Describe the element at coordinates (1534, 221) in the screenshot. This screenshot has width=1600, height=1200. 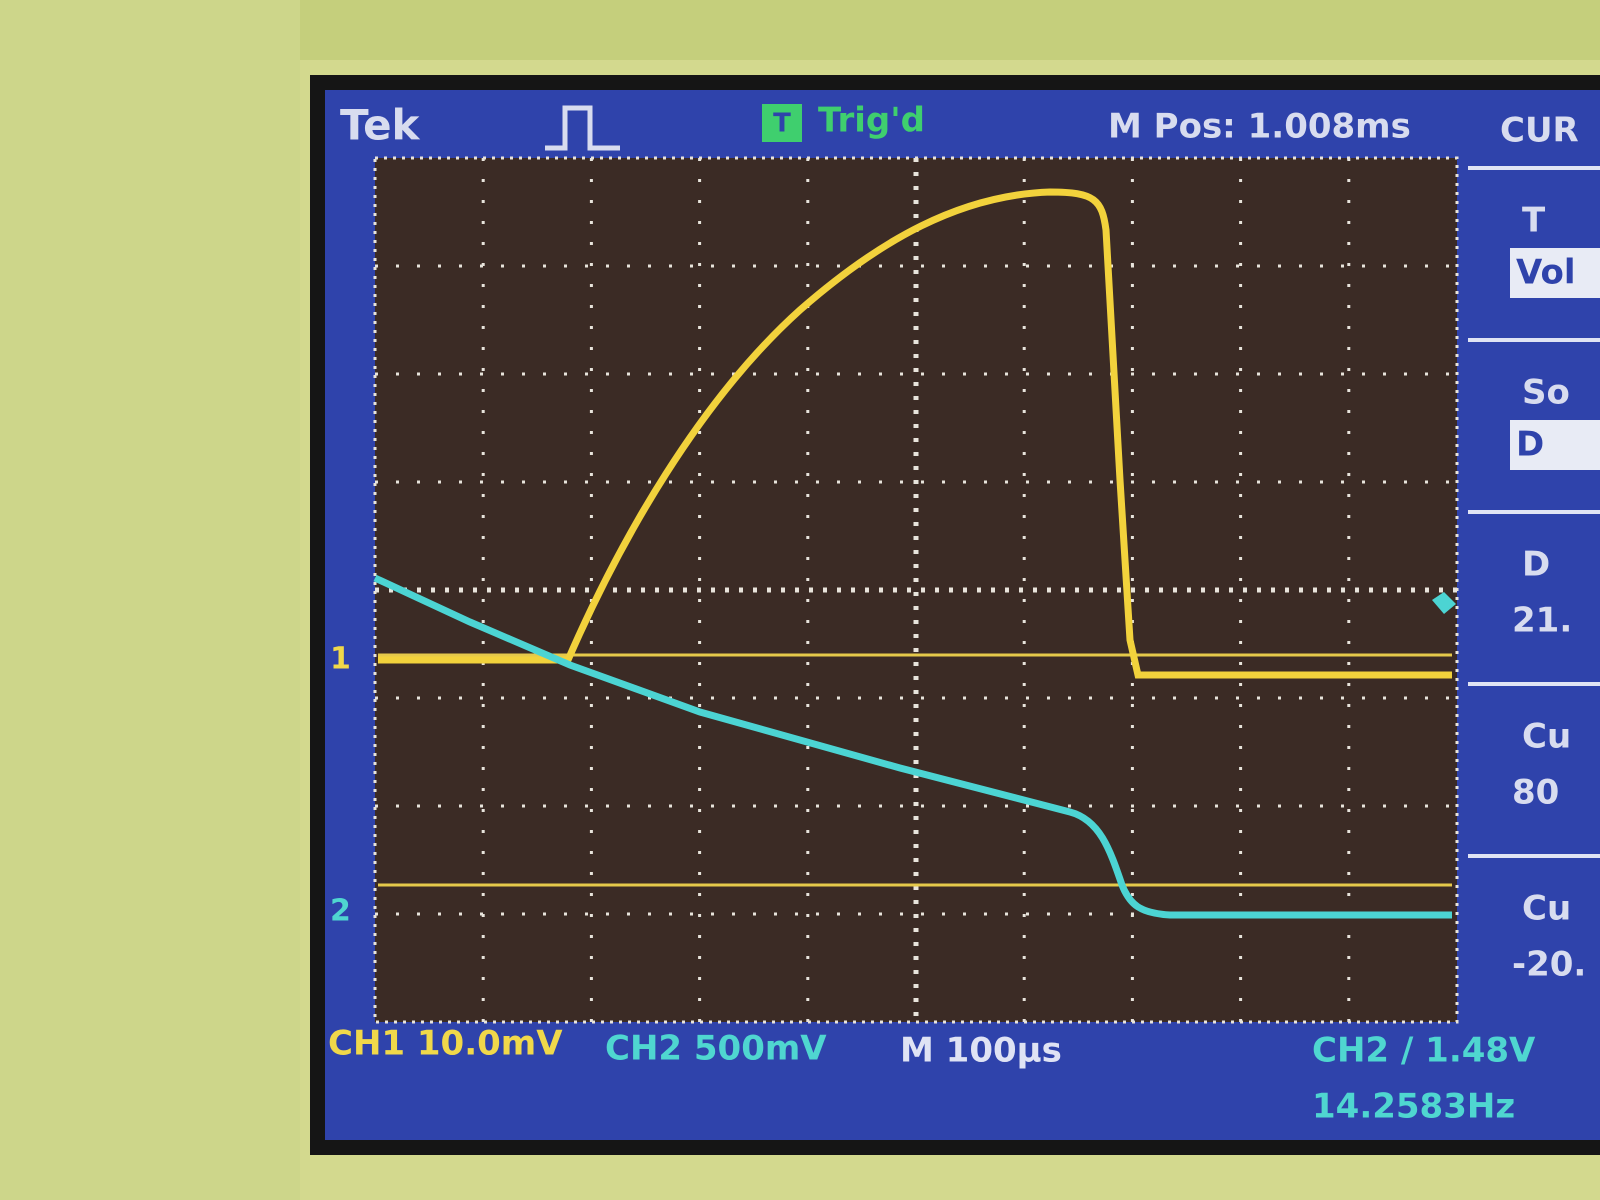
I see `menu-label: T` at that location.